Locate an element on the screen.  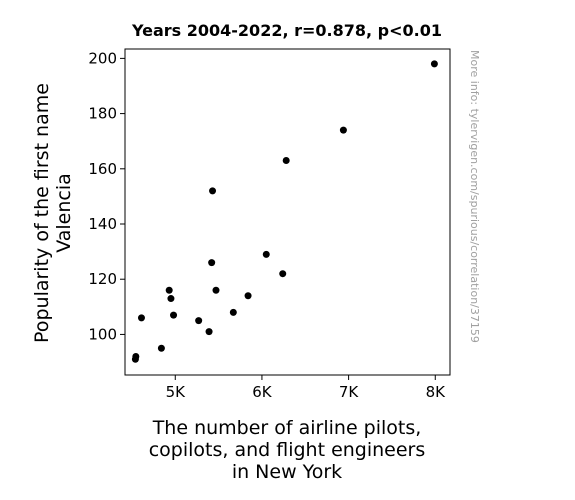
x-axis-label-line-3: in New York is located at coordinates (287, 472).